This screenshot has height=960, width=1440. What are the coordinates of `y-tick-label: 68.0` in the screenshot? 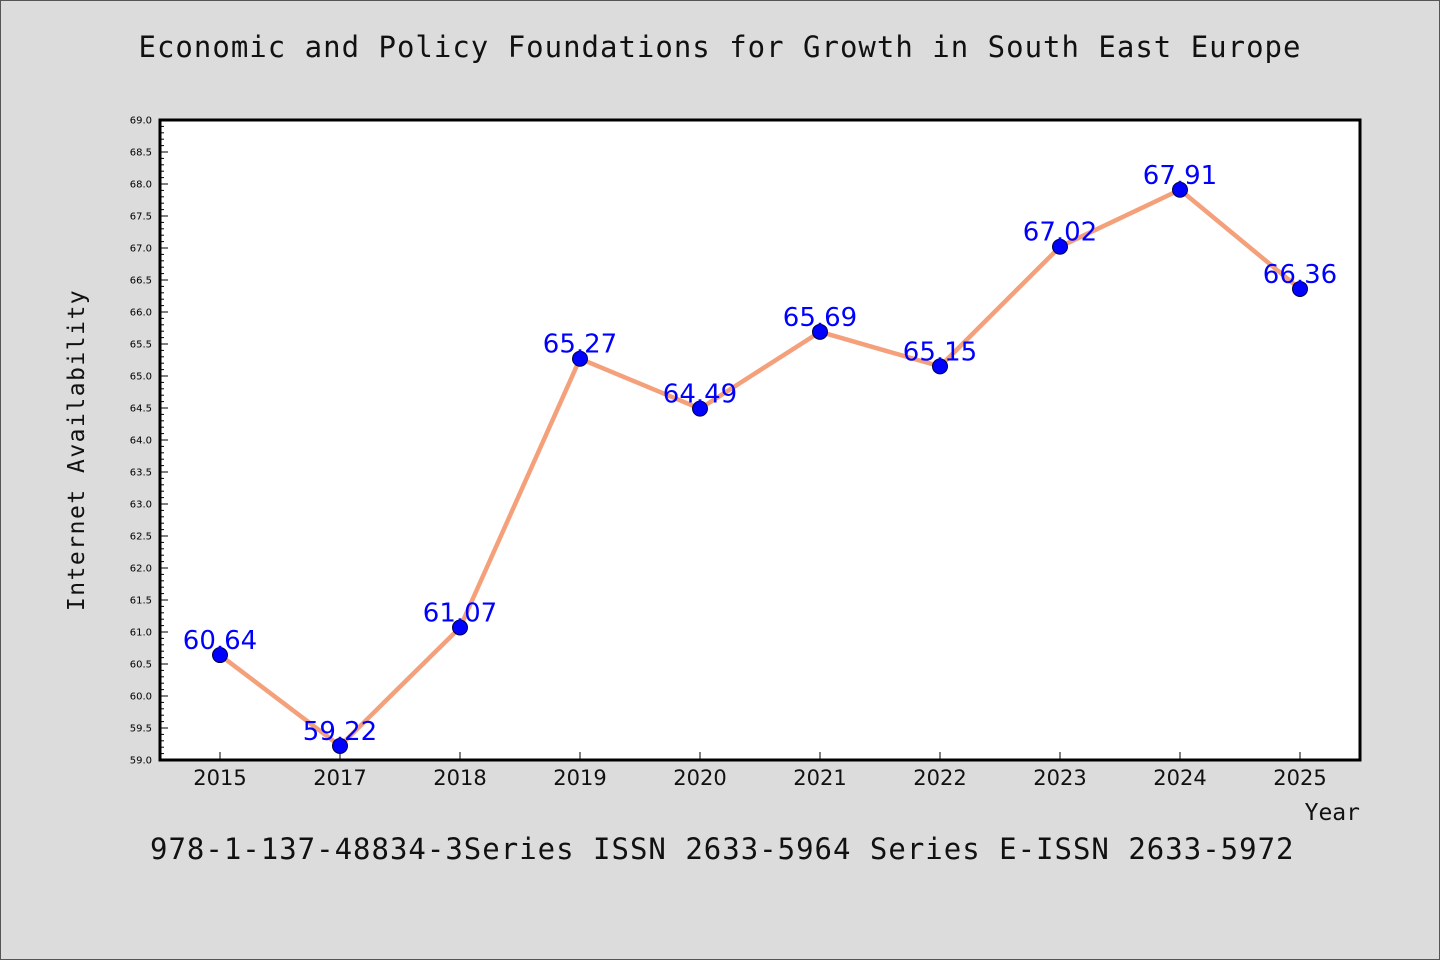 It's located at (141, 185).